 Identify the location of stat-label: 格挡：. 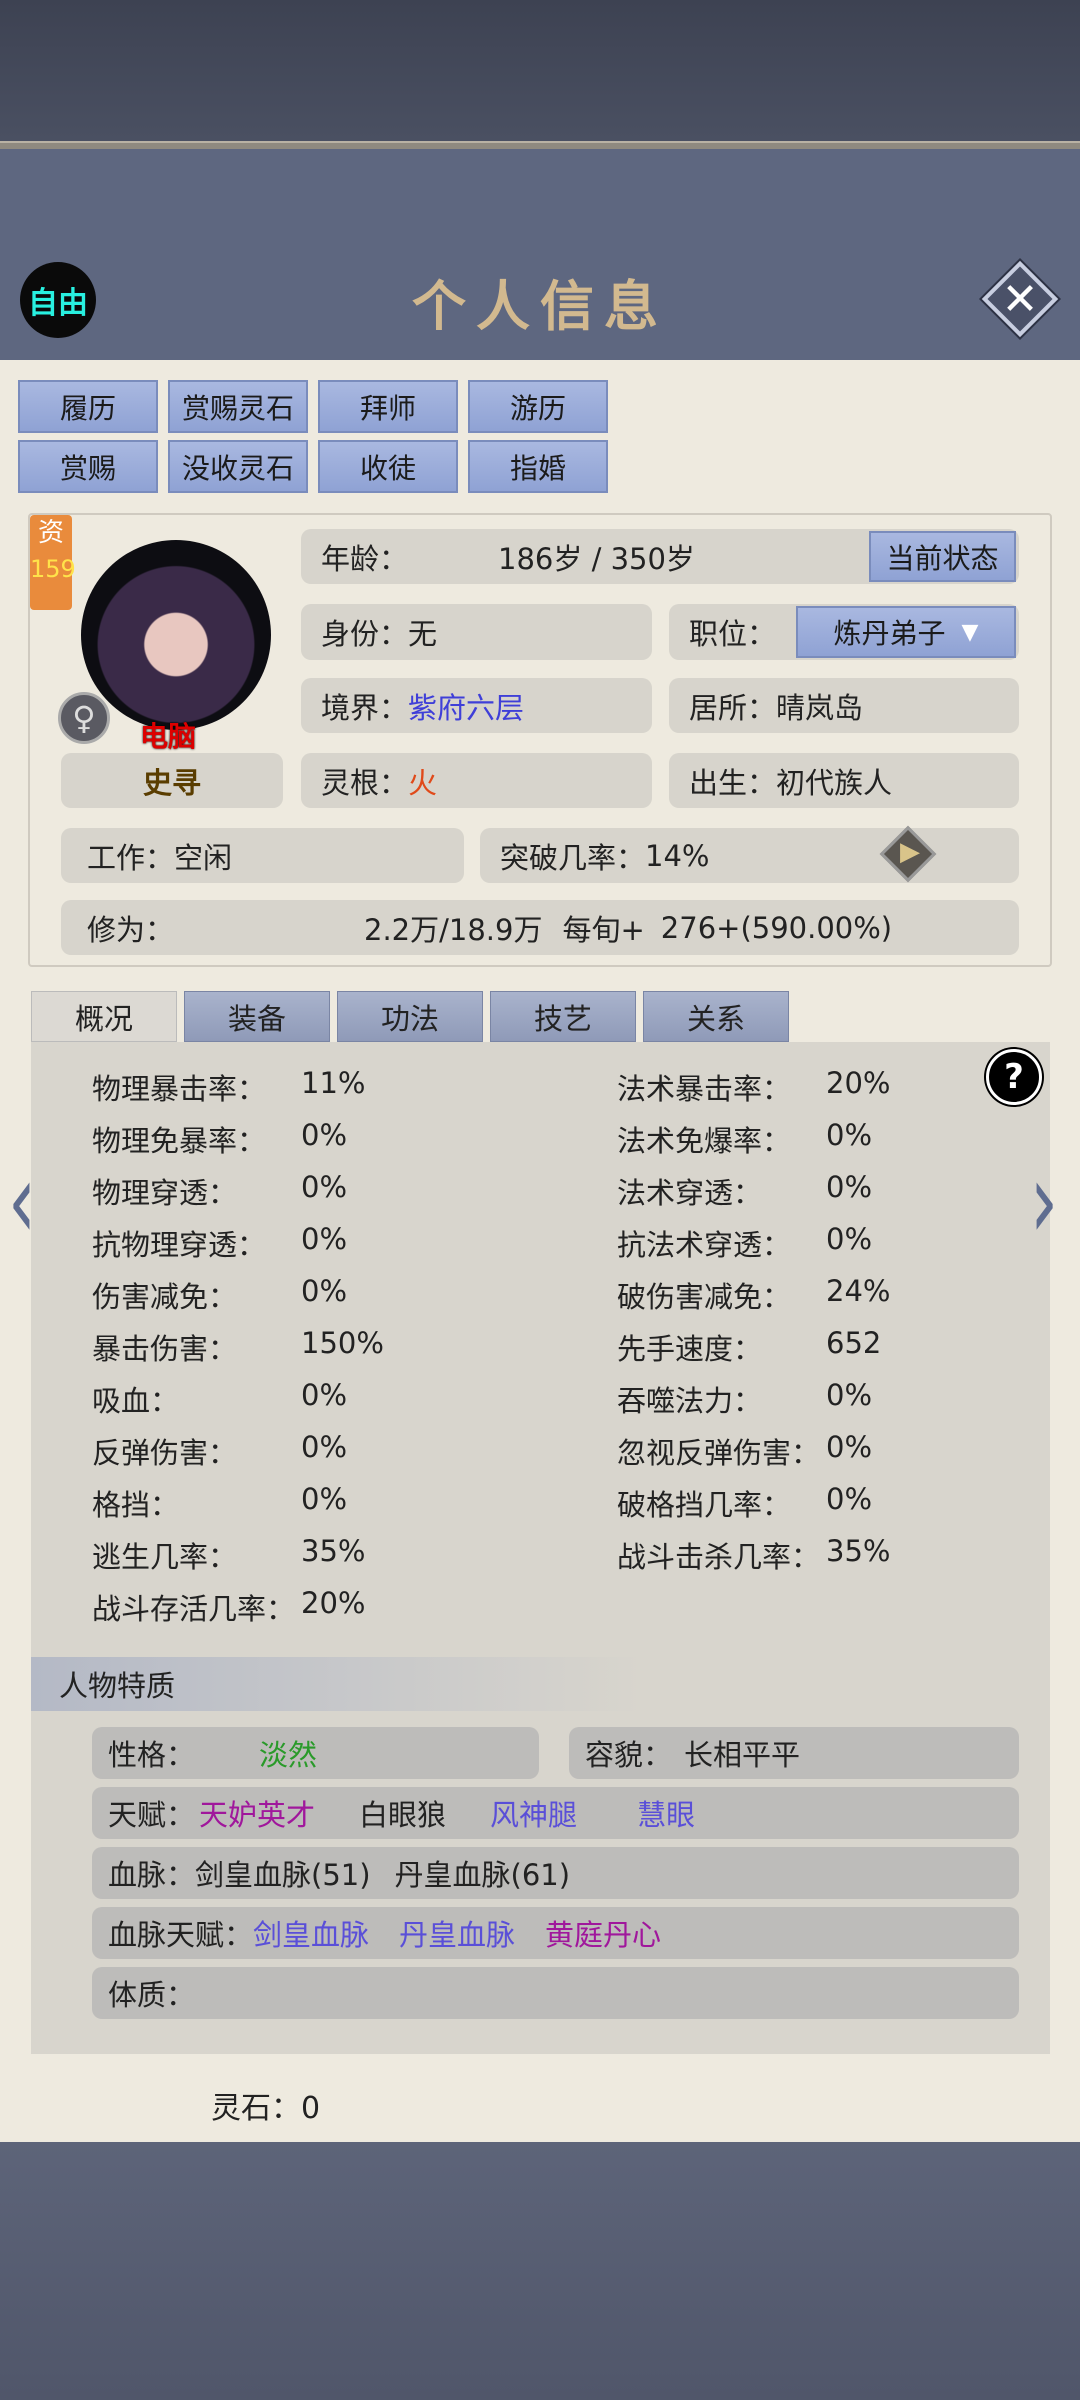
(136, 1505).